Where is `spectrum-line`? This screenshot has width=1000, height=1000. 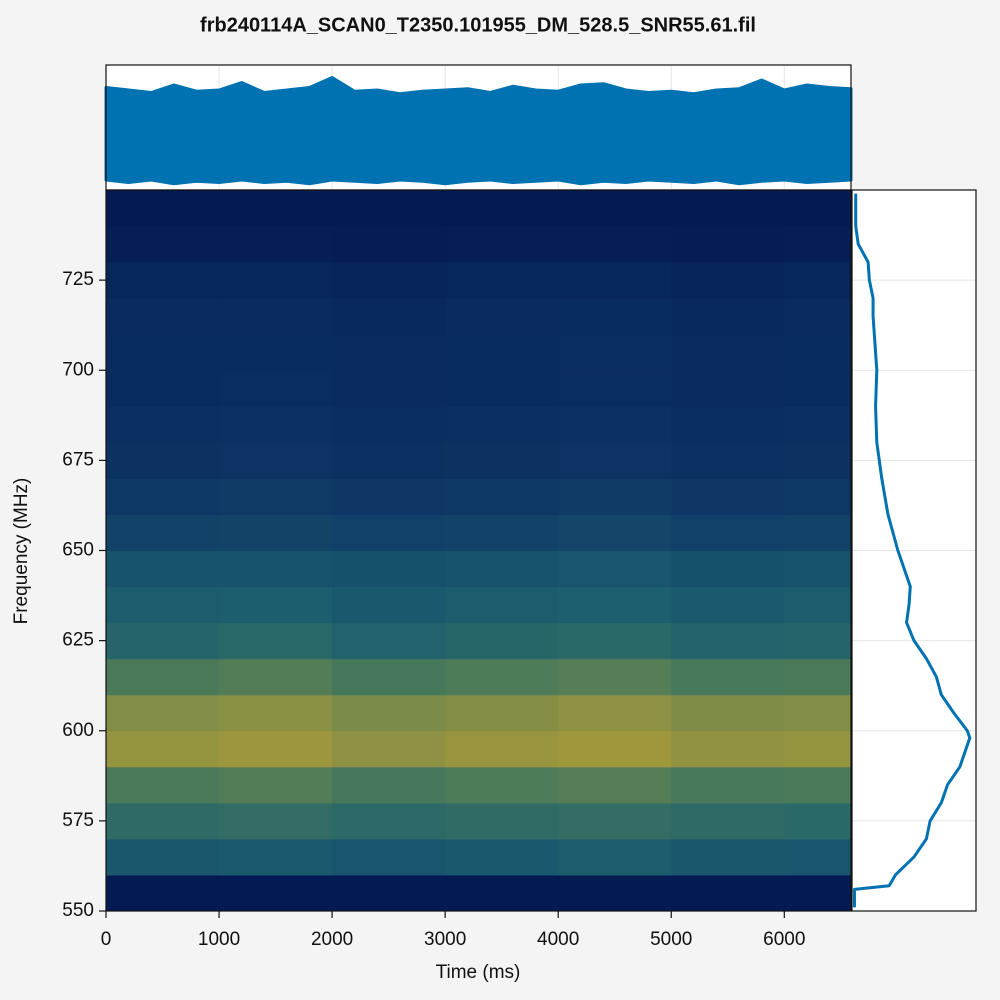 spectrum-line is located at coordinates (912, 550).